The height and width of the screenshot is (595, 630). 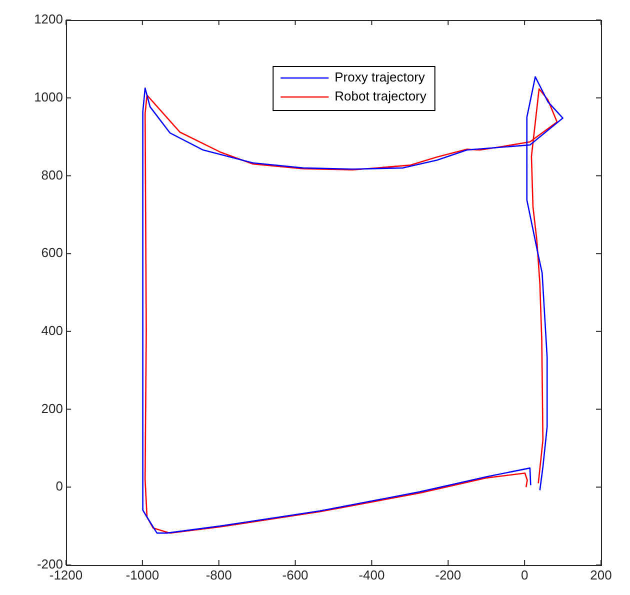 What do you see at coordinates (380, 77) in the screenshot?
I see `legend-label: Proxy trajectory` at bounding box center [380, 77].